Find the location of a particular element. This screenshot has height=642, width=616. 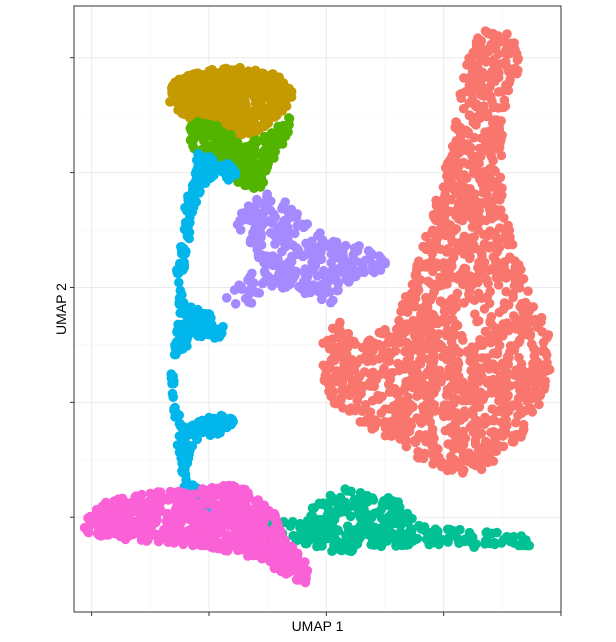

cluster-olive is located at coordinates (231, 101).